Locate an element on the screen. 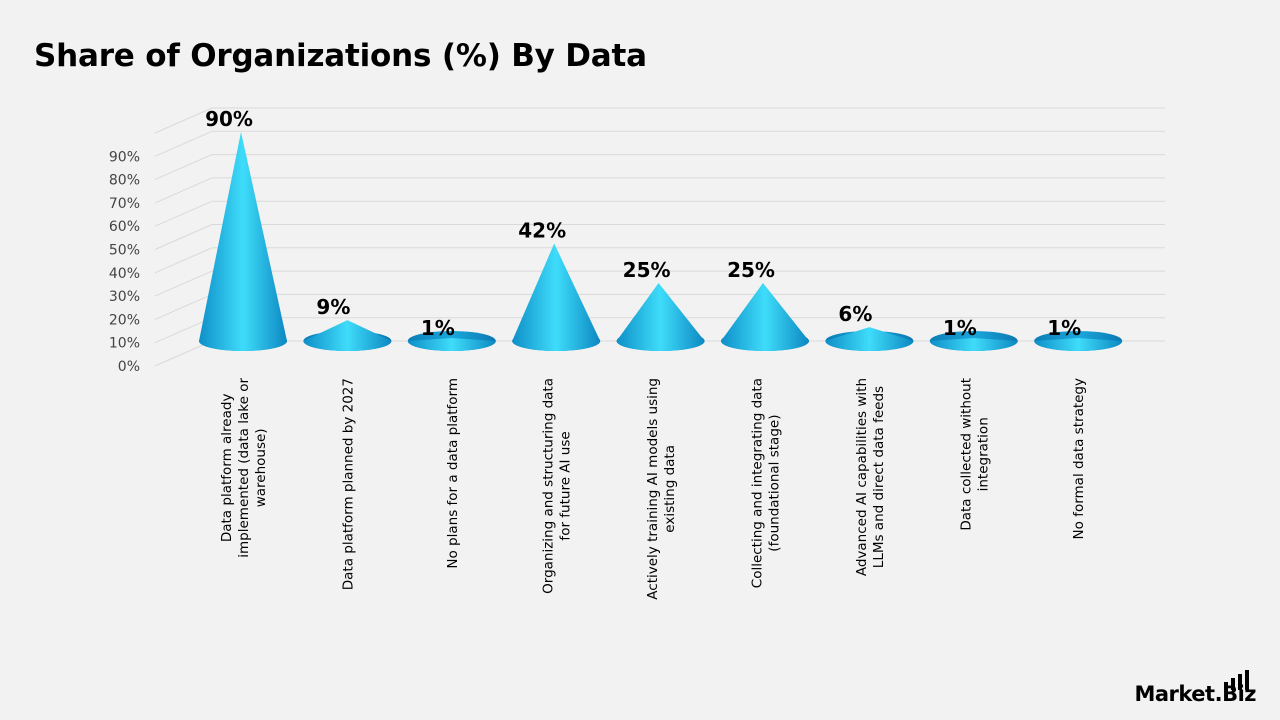  x-tick-label-line: Advanced AI capabilities with is located at coordinates (862, 477).